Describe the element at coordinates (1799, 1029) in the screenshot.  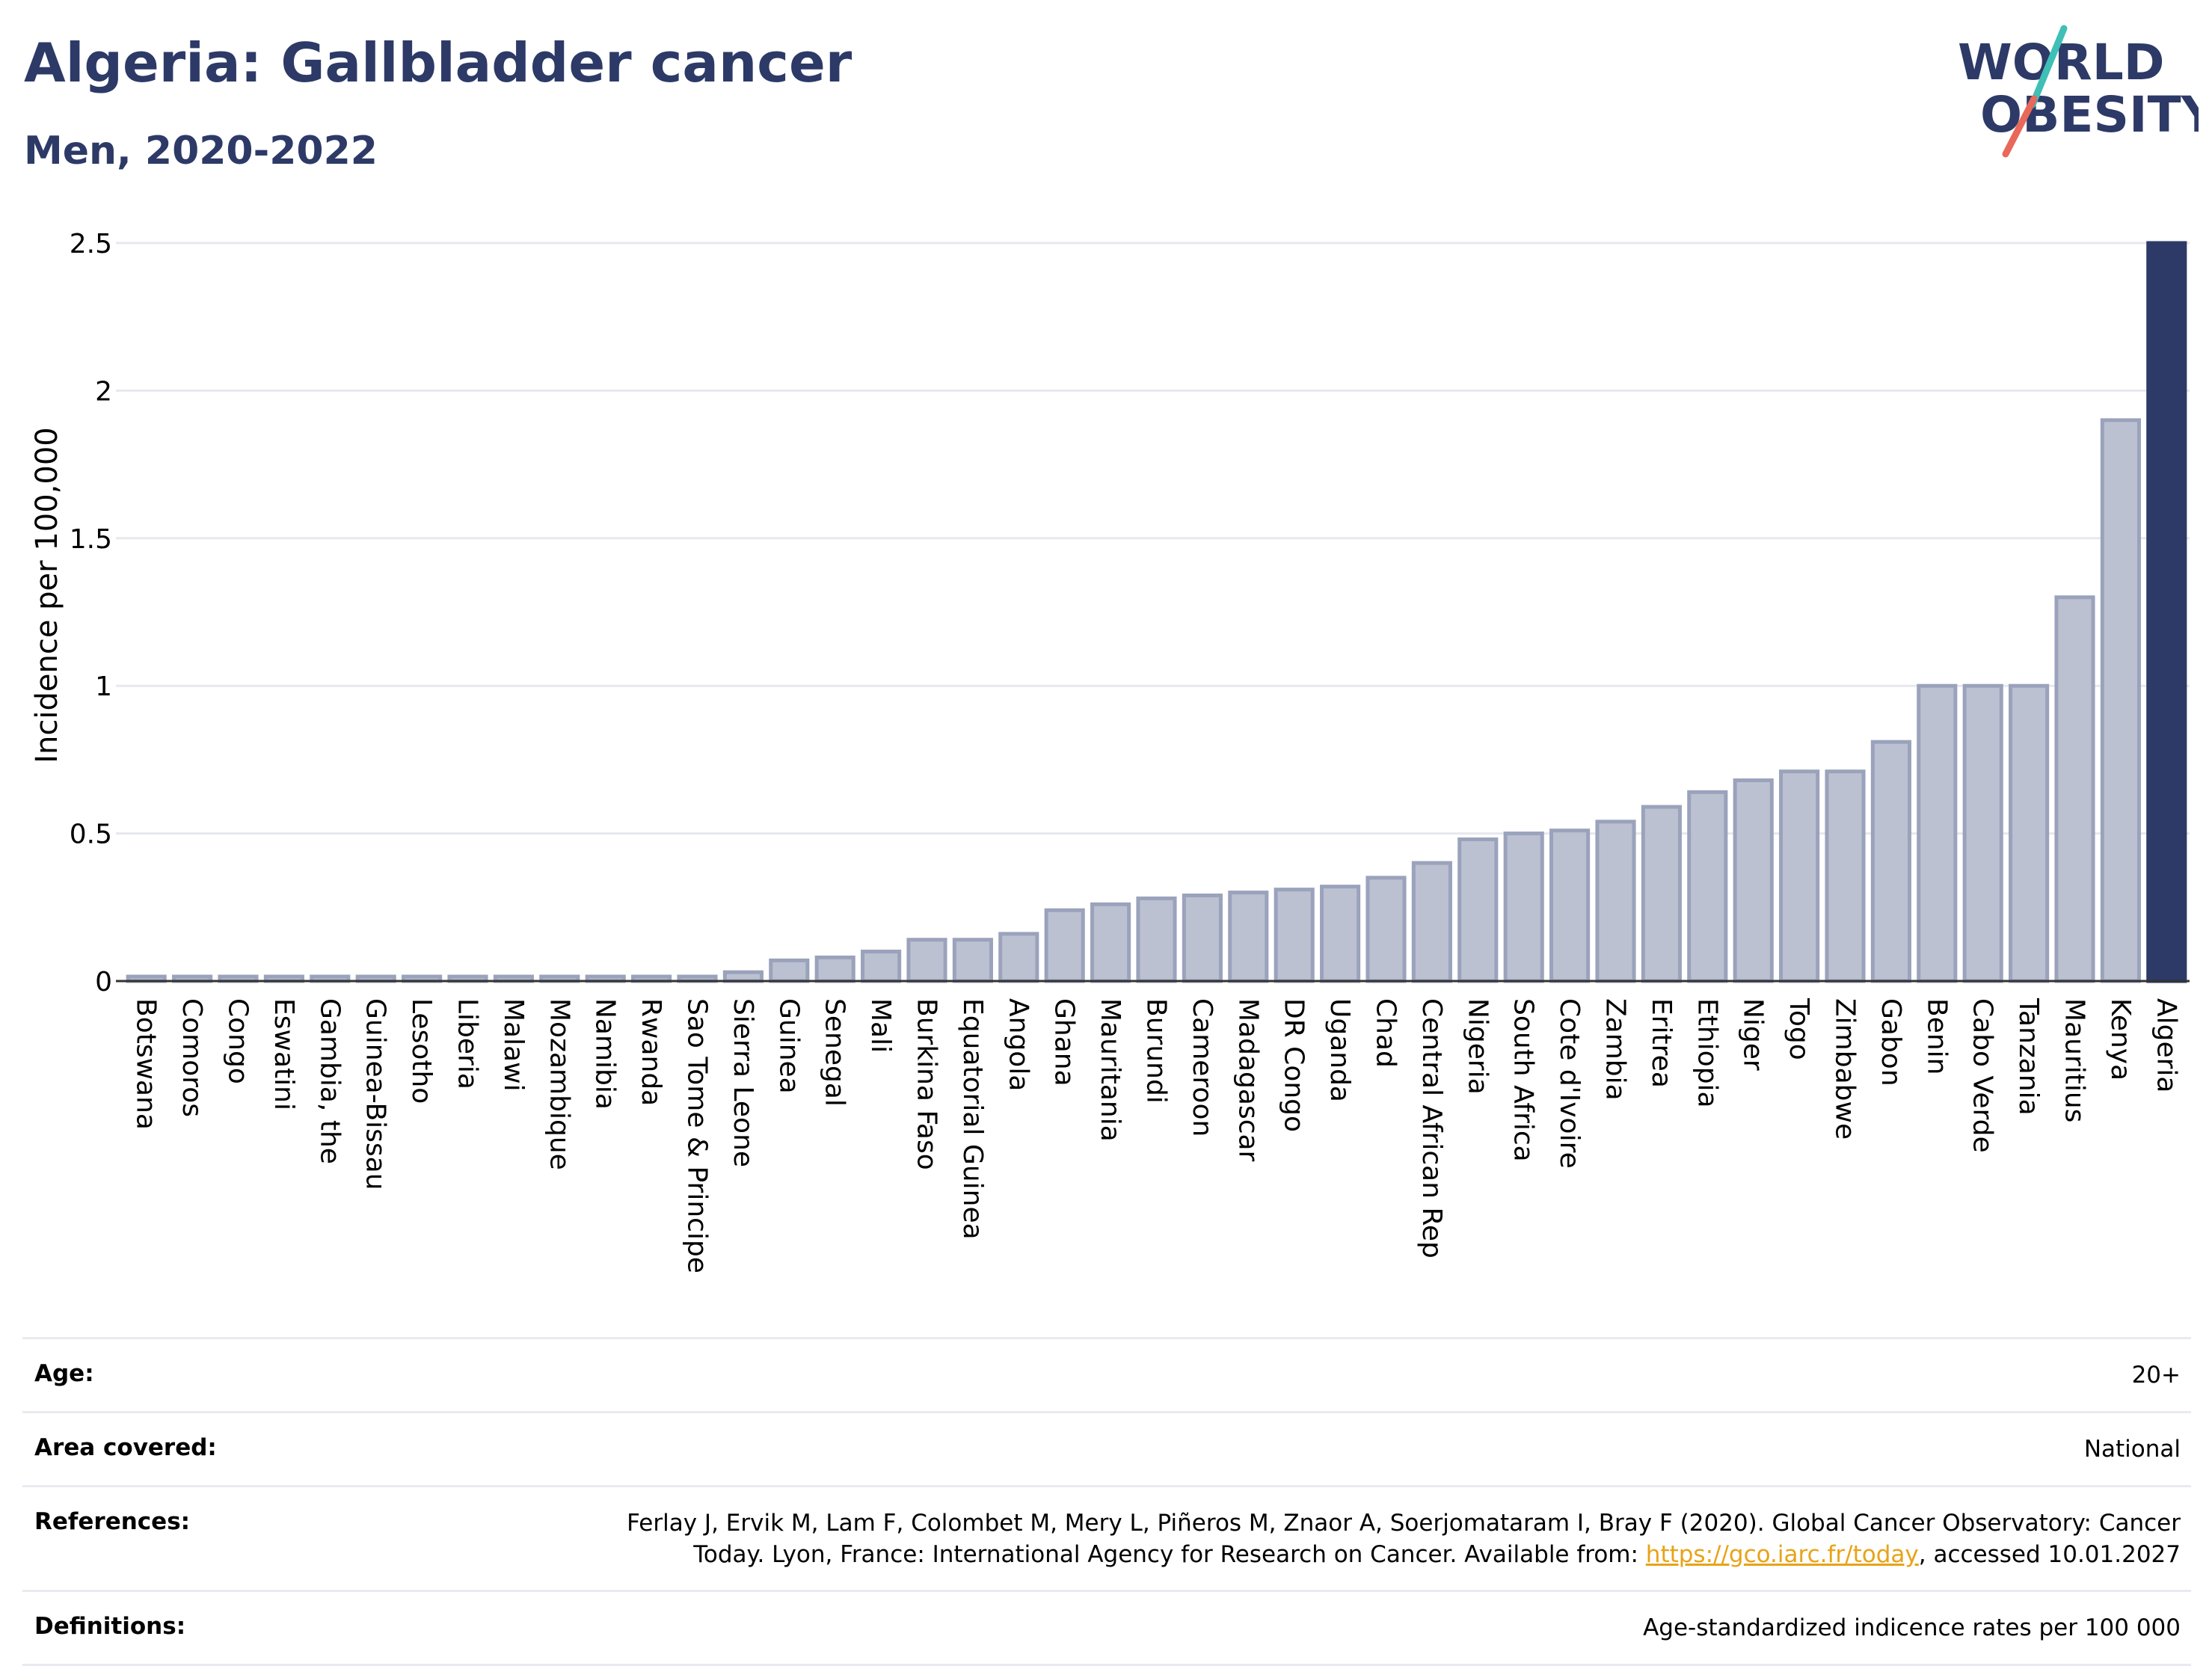
I see `x-tick-label: Togo` at that location.